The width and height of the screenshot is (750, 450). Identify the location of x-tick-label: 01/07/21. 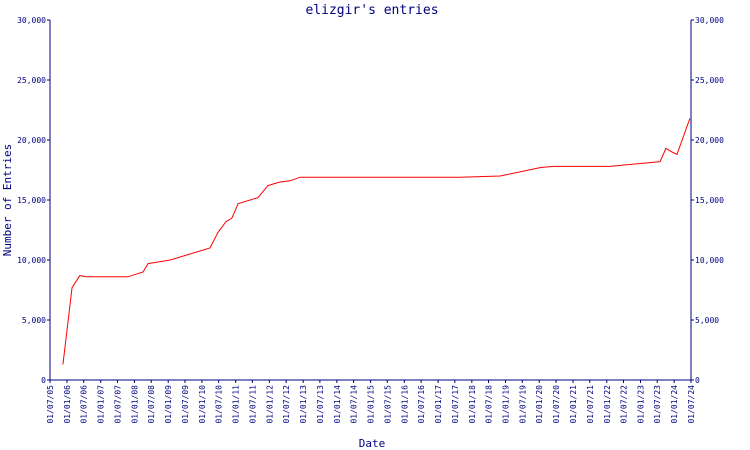
(590, 404).